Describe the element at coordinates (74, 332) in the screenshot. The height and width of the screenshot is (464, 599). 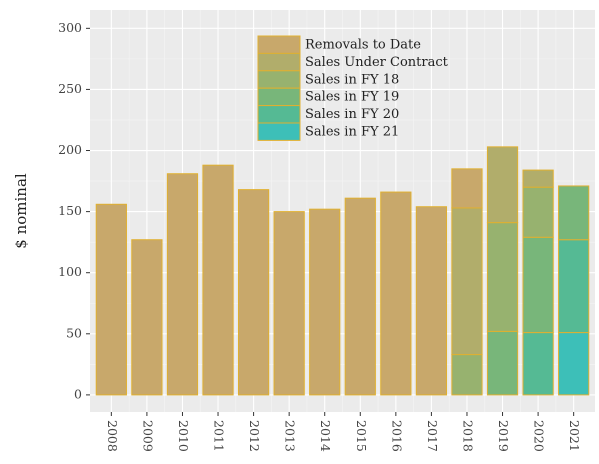
I see `y-tick-label: 50` at that location.